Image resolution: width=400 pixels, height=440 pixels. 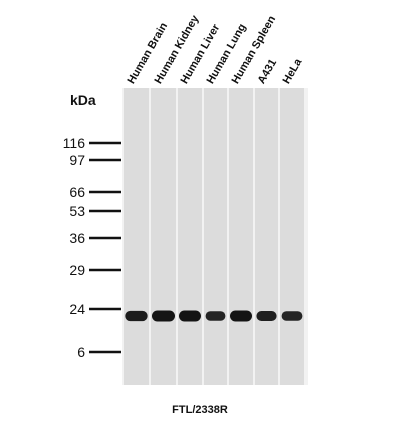 I want to click on marker-label-29: 29, so click(x=77, y=270).